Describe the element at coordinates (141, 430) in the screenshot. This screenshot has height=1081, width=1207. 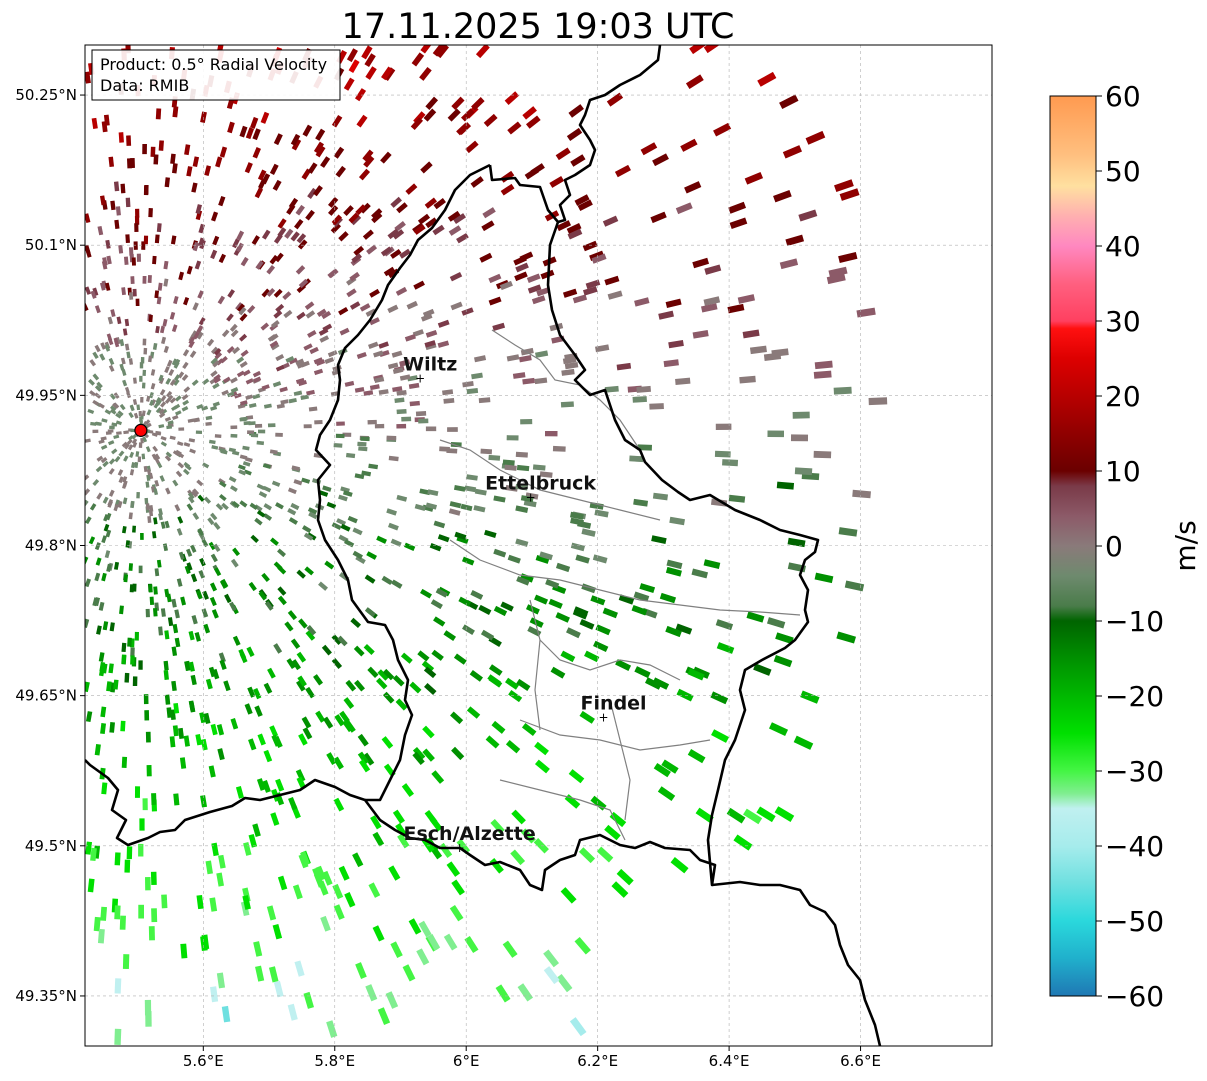
I see `radar-site-marker` at that location.